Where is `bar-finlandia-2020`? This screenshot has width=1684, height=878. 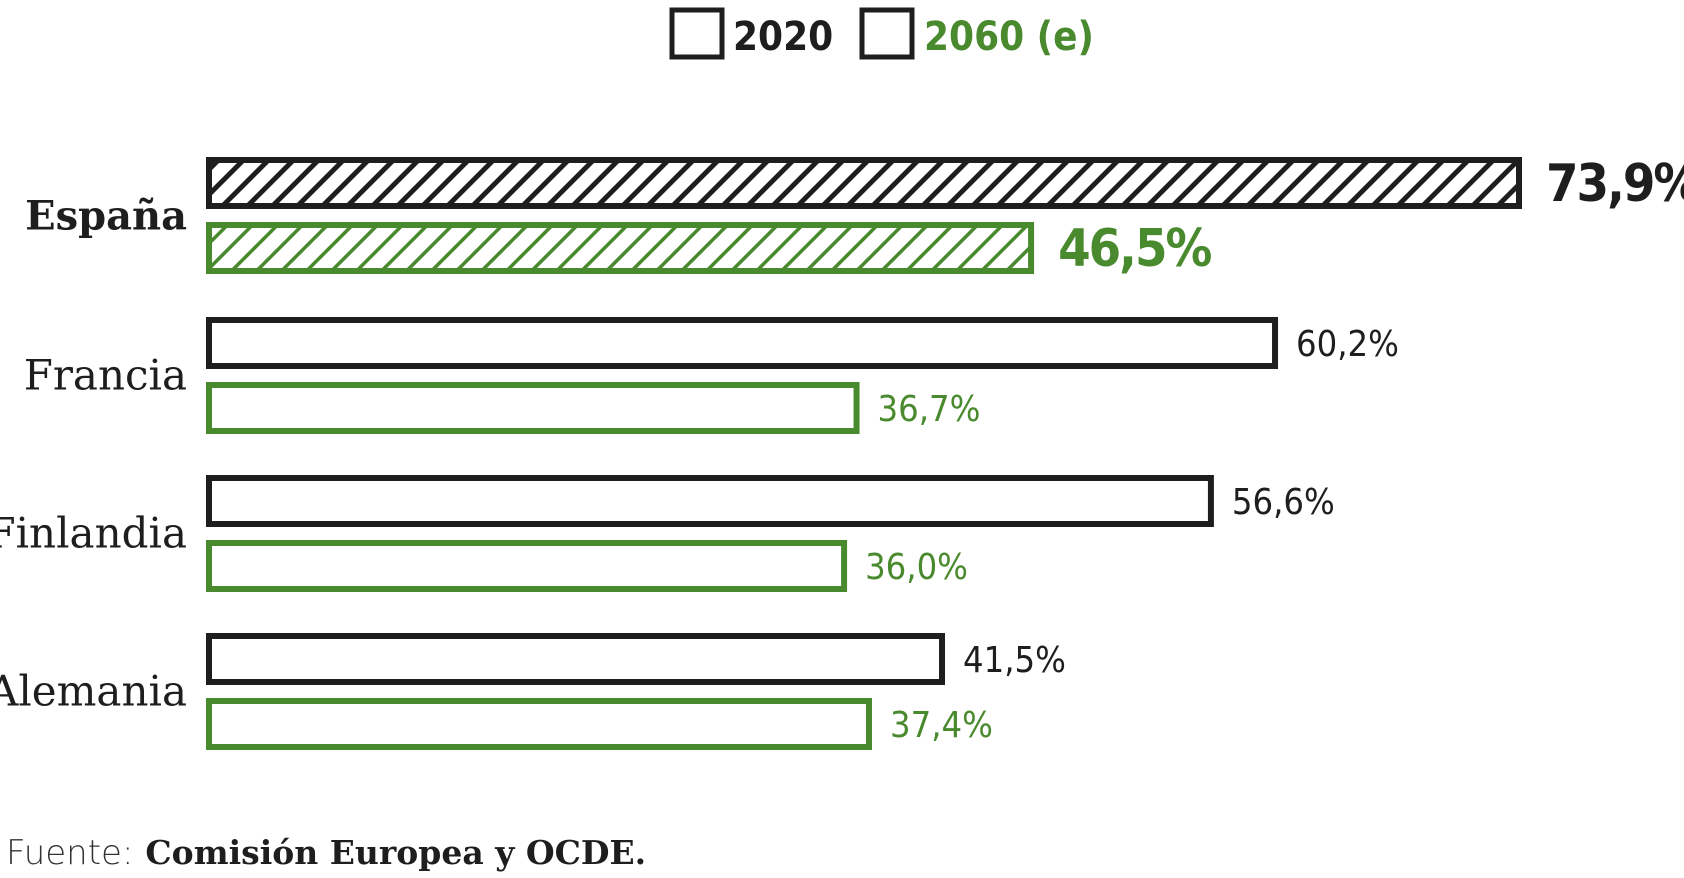
bar-finlandia-2020 is located at coordinates (710, 501).